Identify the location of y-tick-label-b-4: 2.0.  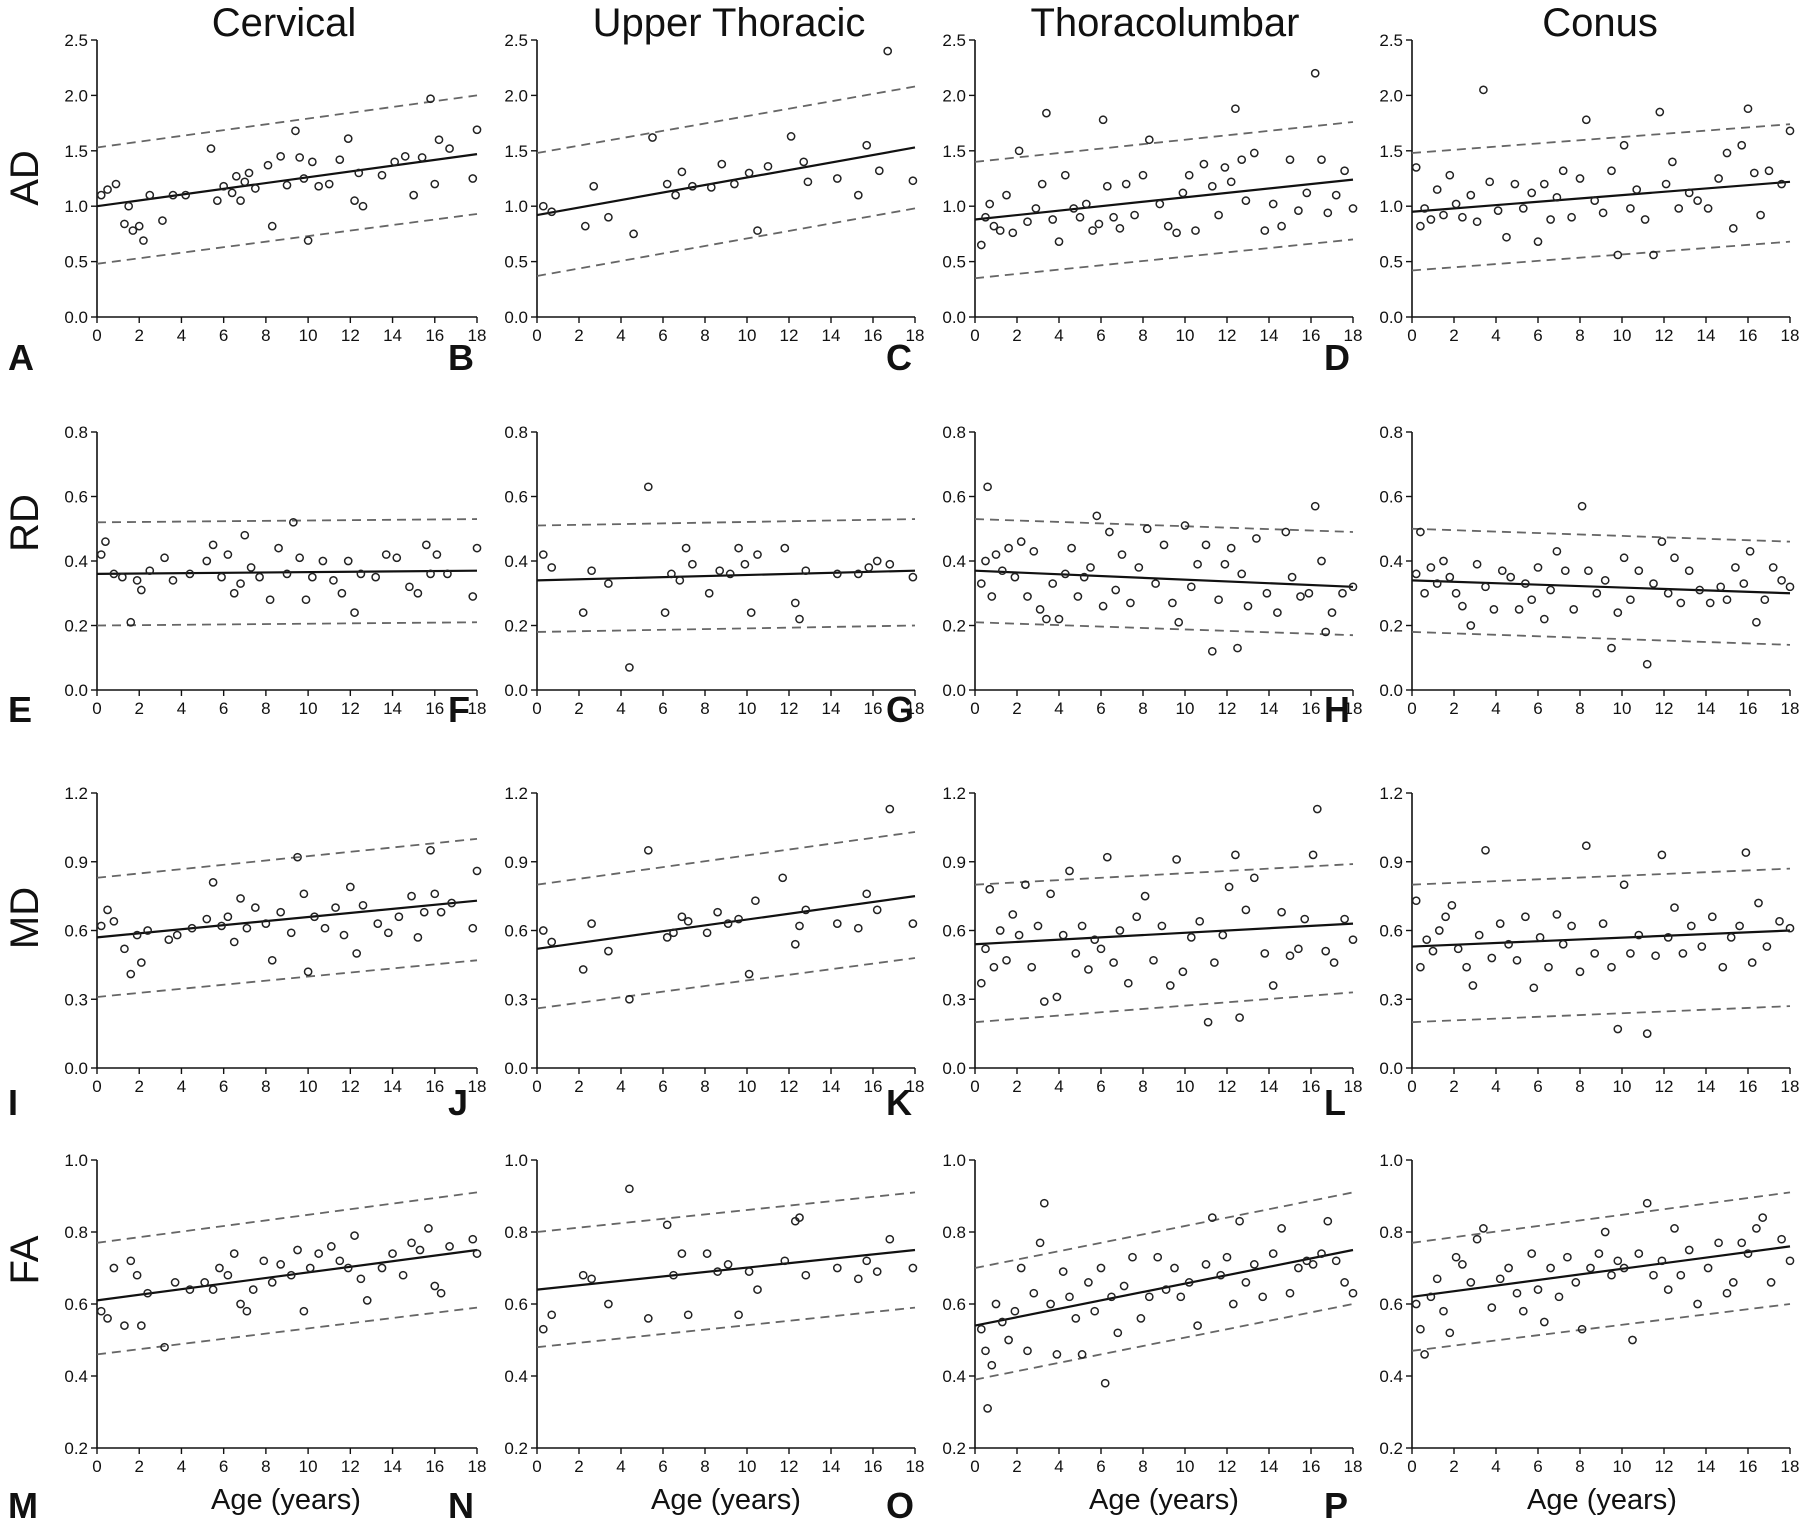
(516, 95).